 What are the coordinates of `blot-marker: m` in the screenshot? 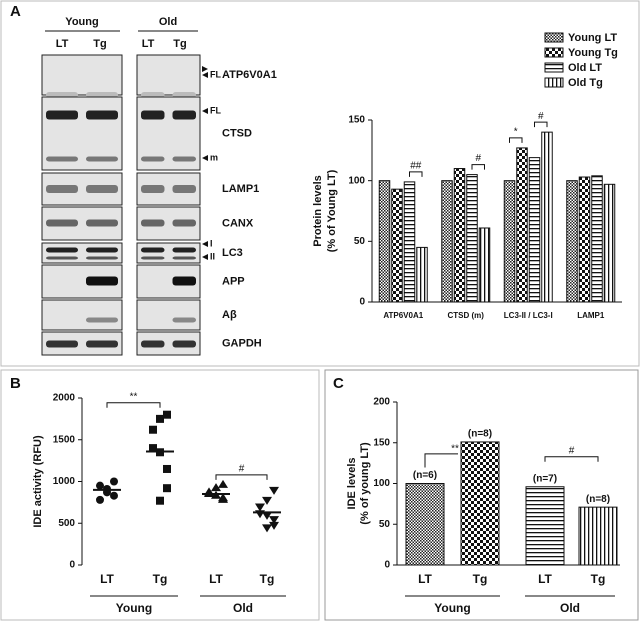 It's located at (214, 157).